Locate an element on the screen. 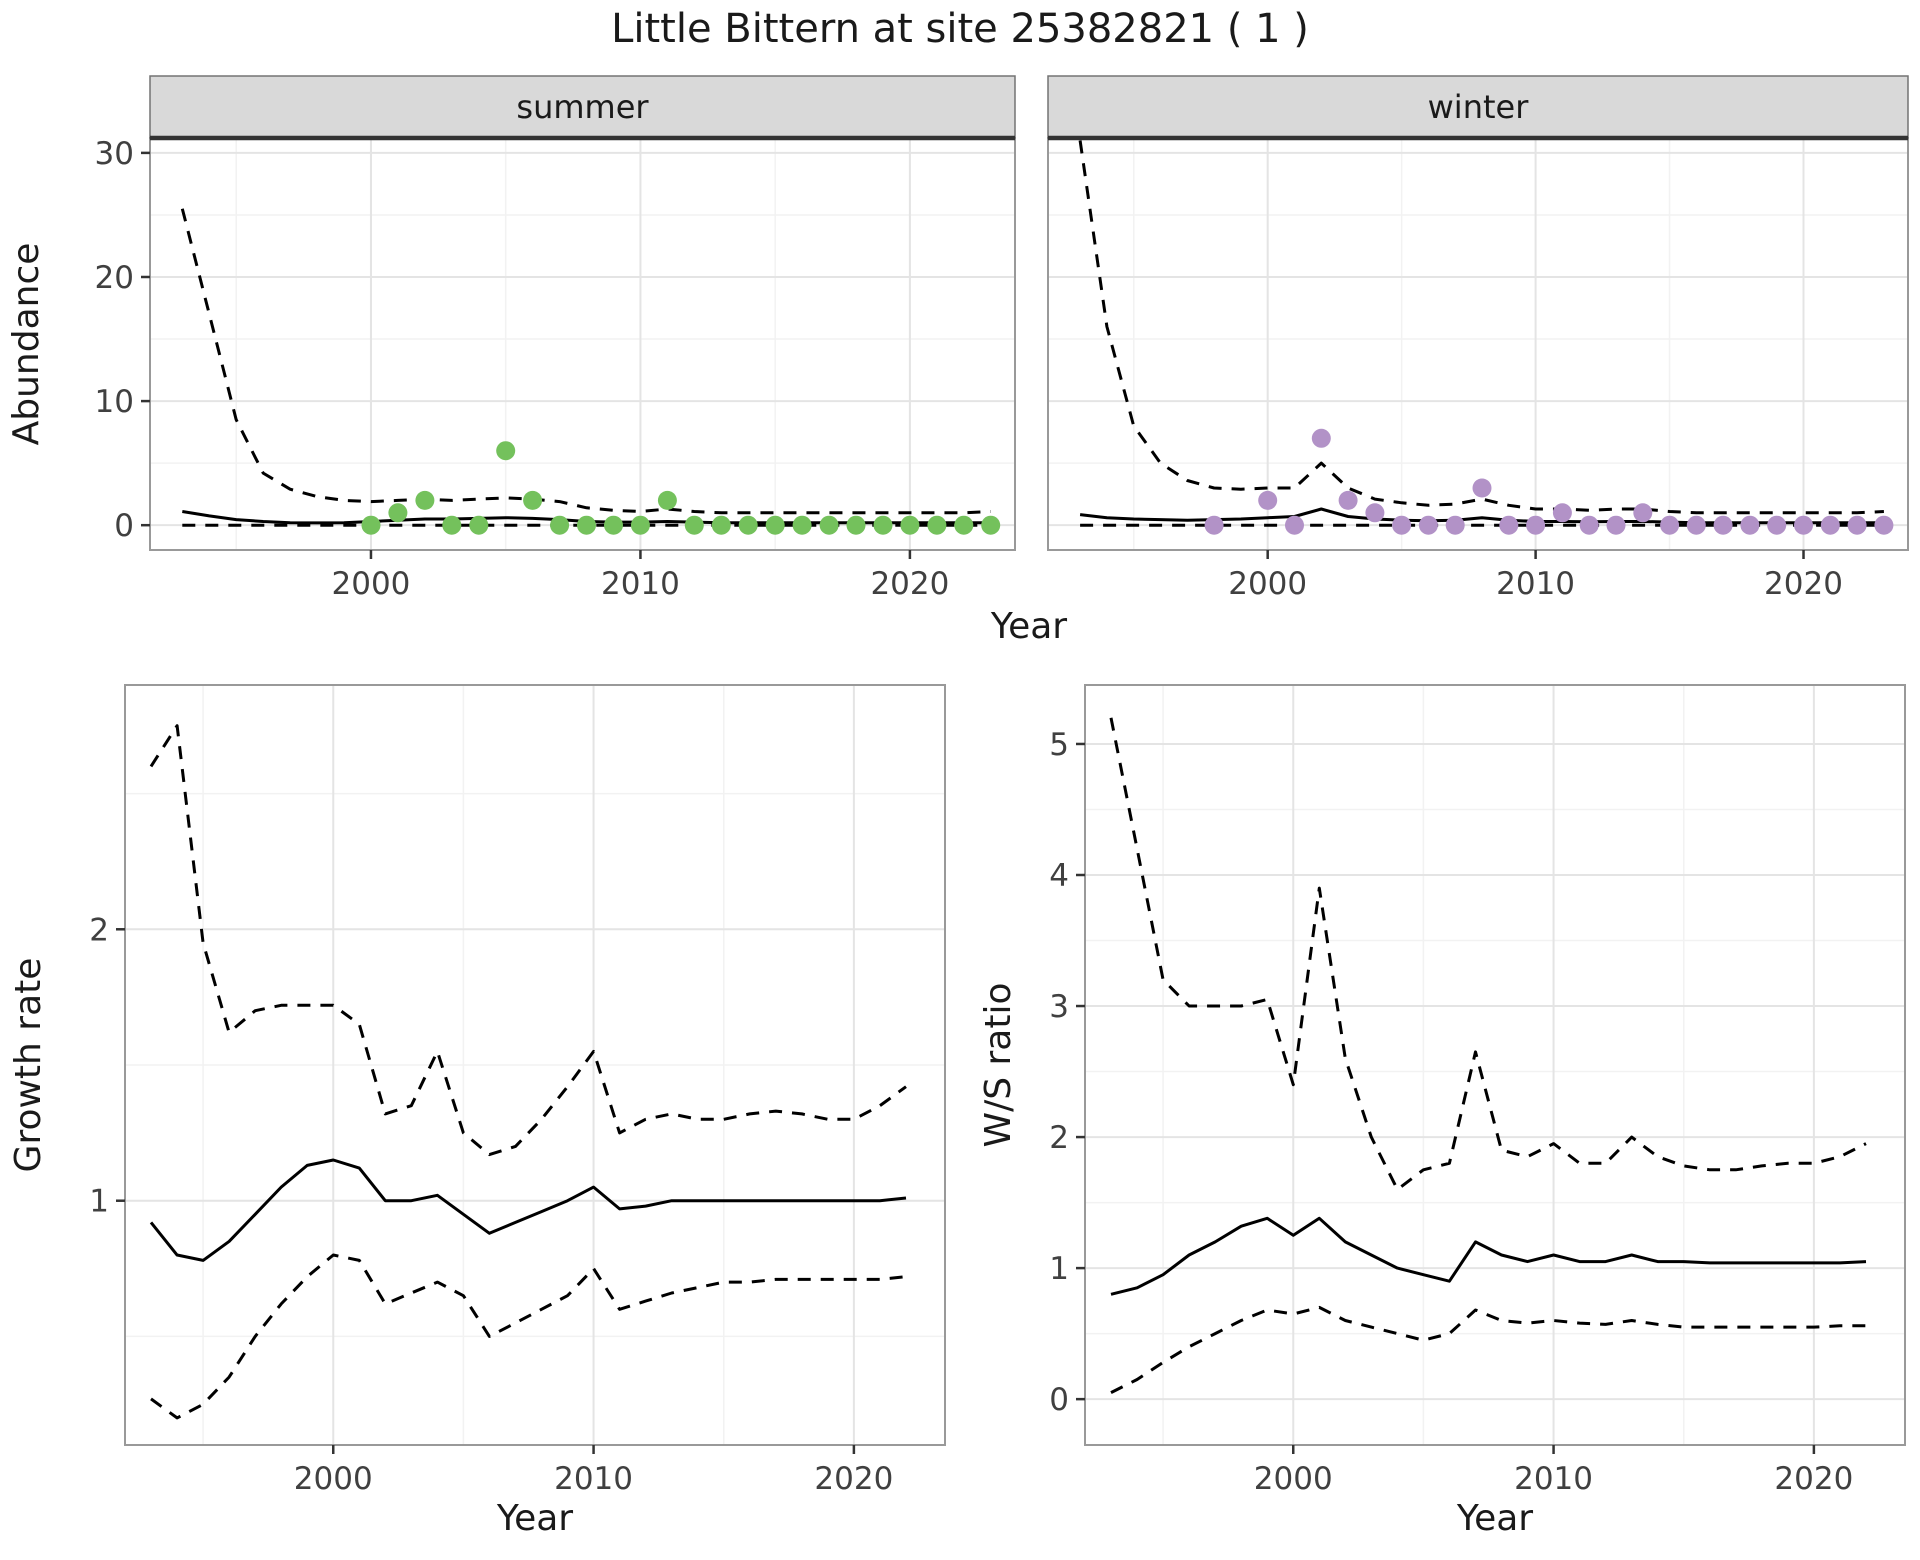  abundance-x-axis-label: Year is located at coordinates (1029, 626).